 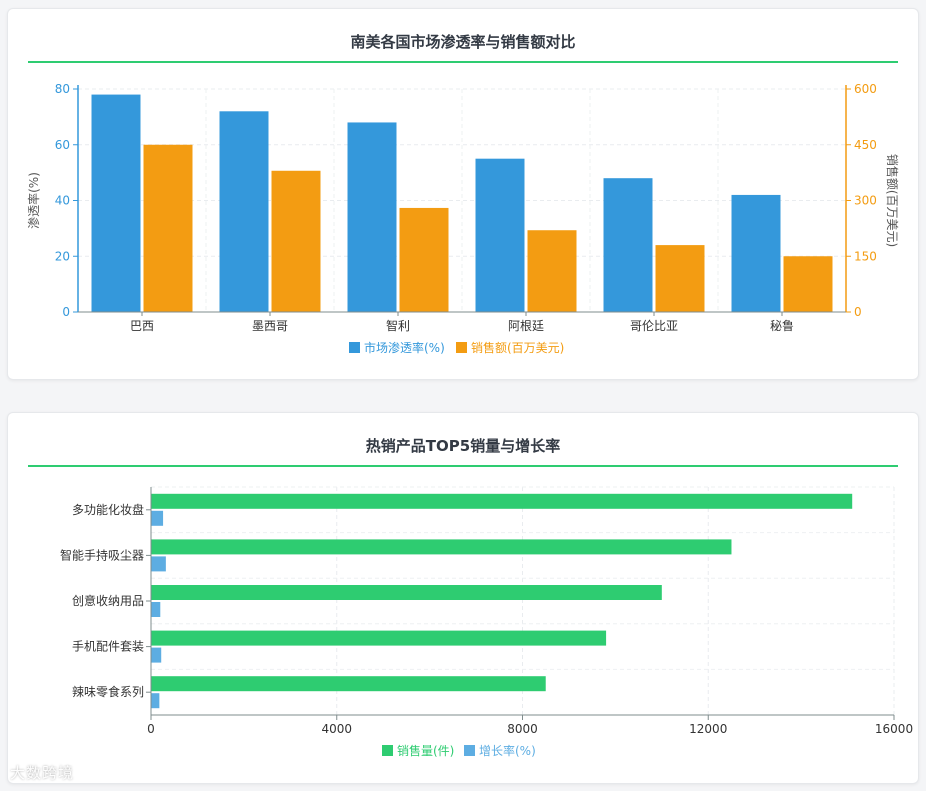 I want to click on watermark: 大数跨境, so click(x=42, y=773).